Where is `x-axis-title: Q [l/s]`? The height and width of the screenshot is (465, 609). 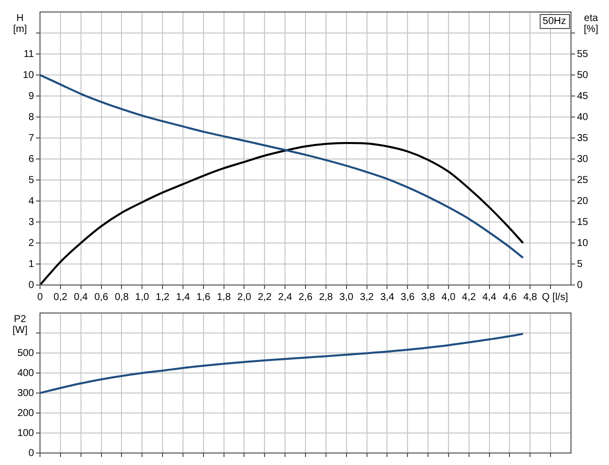 x-axis-title: Q [l/s] is located at coordinates (555, 297).